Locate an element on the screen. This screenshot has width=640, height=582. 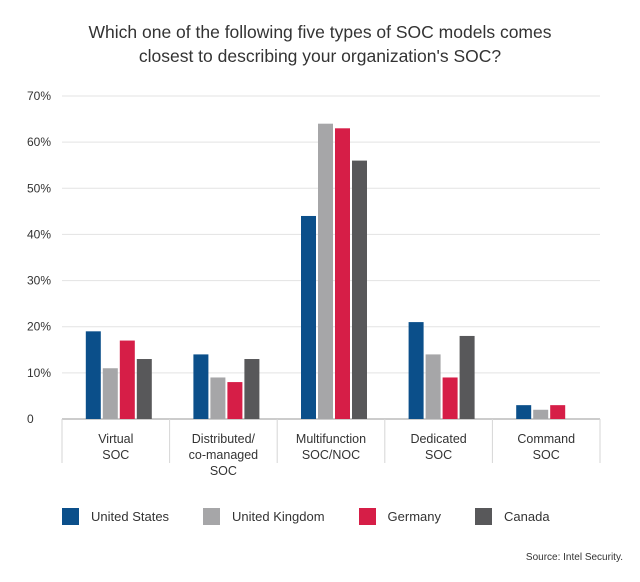
y-tick-label: 50% is located at coordinates (39, 188).